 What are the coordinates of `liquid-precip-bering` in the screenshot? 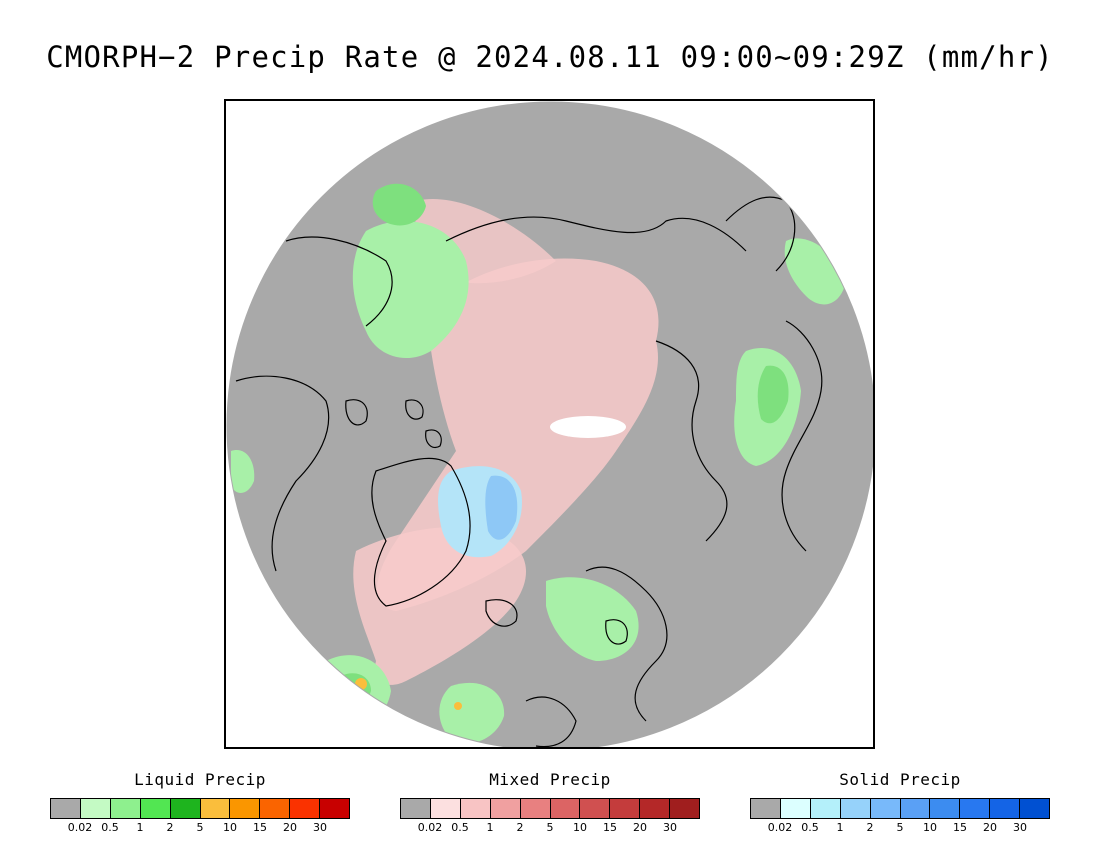 It's located at (399, 204).